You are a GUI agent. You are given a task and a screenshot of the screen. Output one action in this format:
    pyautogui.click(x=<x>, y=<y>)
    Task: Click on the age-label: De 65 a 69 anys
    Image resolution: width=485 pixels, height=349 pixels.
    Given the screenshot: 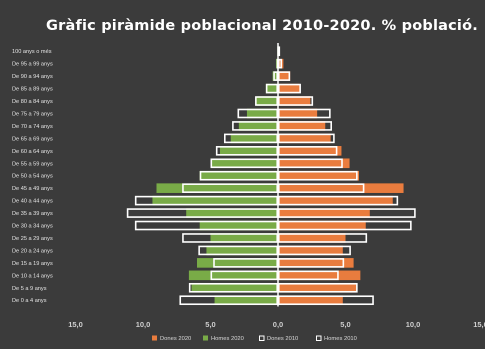 What is the action you would take?
    pyautogui.click(x=32, y=139)
    